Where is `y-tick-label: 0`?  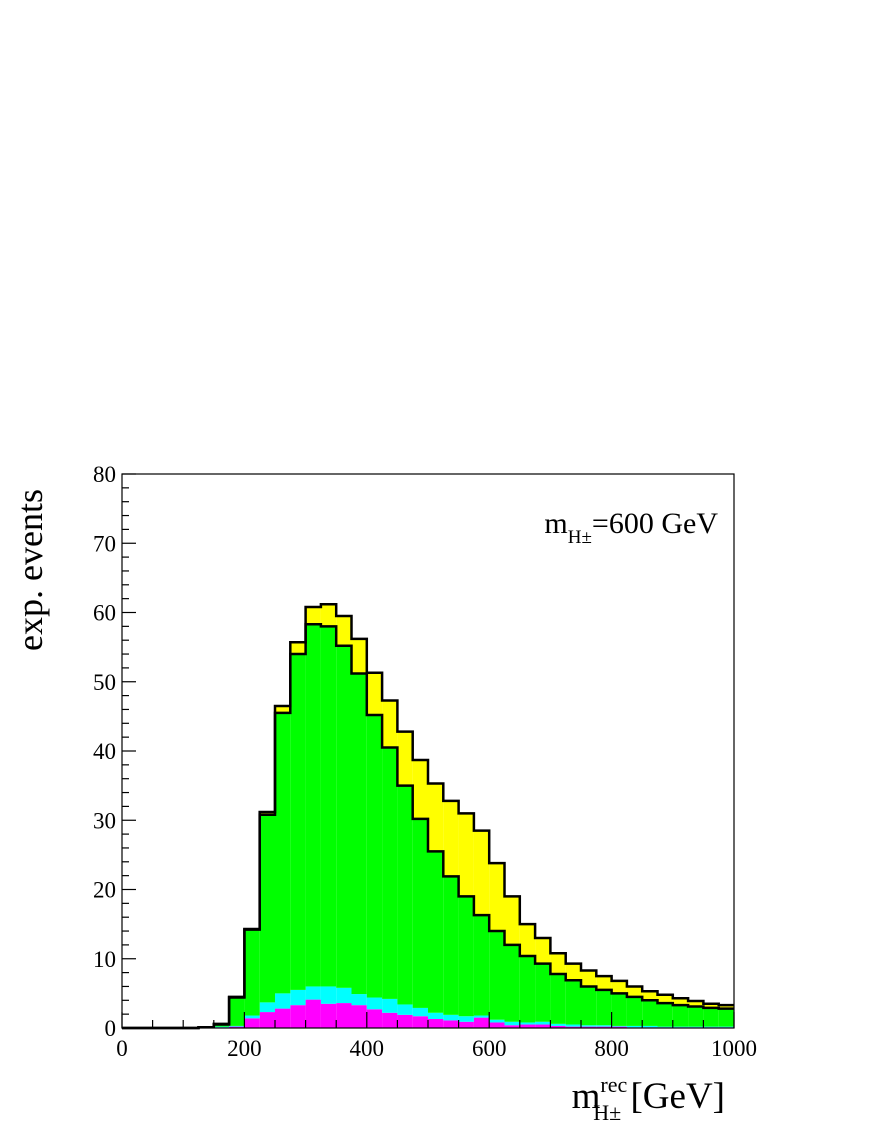
y-tick-label: 0 is located at coordinates (111, 1028).